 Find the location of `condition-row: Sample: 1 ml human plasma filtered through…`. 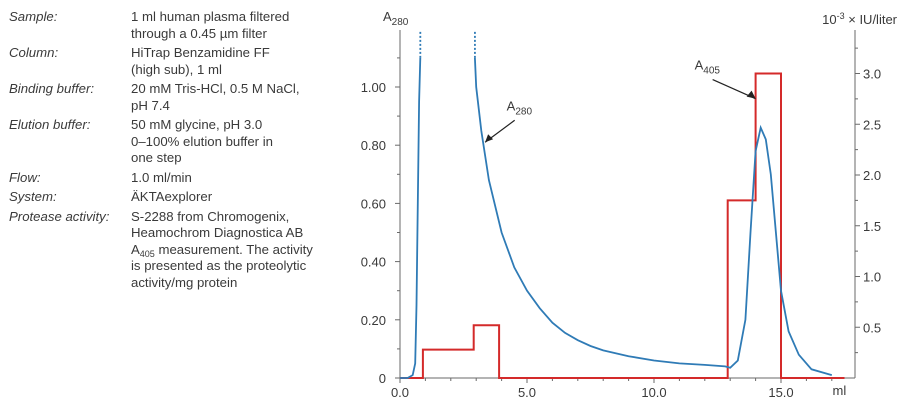

condition-row: Sample: 1 ml human plasma filtered through… is located at coordinates (184, 25).